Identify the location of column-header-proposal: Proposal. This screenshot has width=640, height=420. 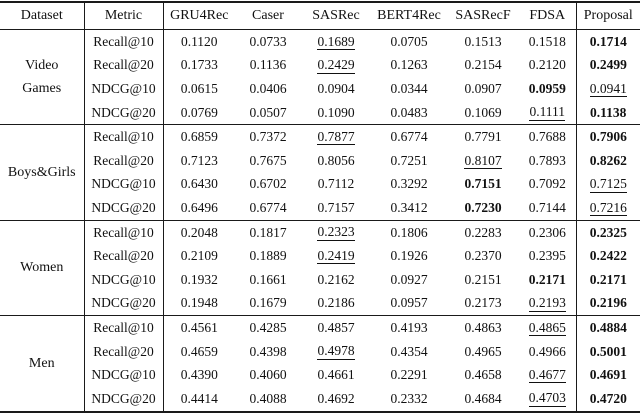
(608, 16).